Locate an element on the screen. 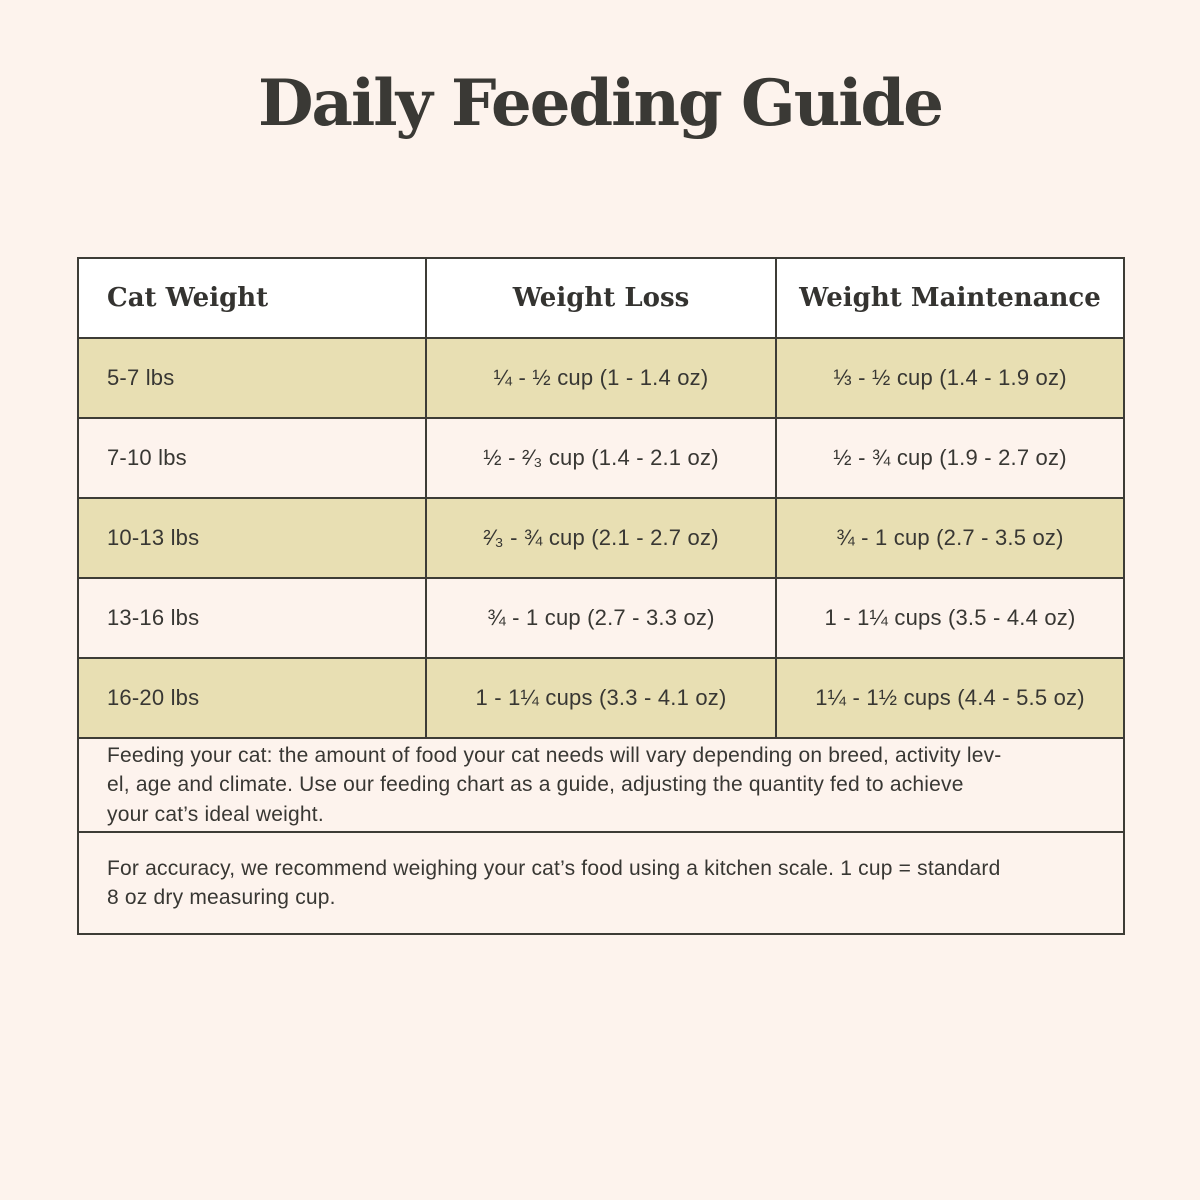  column-header-weight-loss: Weight Loss is located at coordinates (601, 298).